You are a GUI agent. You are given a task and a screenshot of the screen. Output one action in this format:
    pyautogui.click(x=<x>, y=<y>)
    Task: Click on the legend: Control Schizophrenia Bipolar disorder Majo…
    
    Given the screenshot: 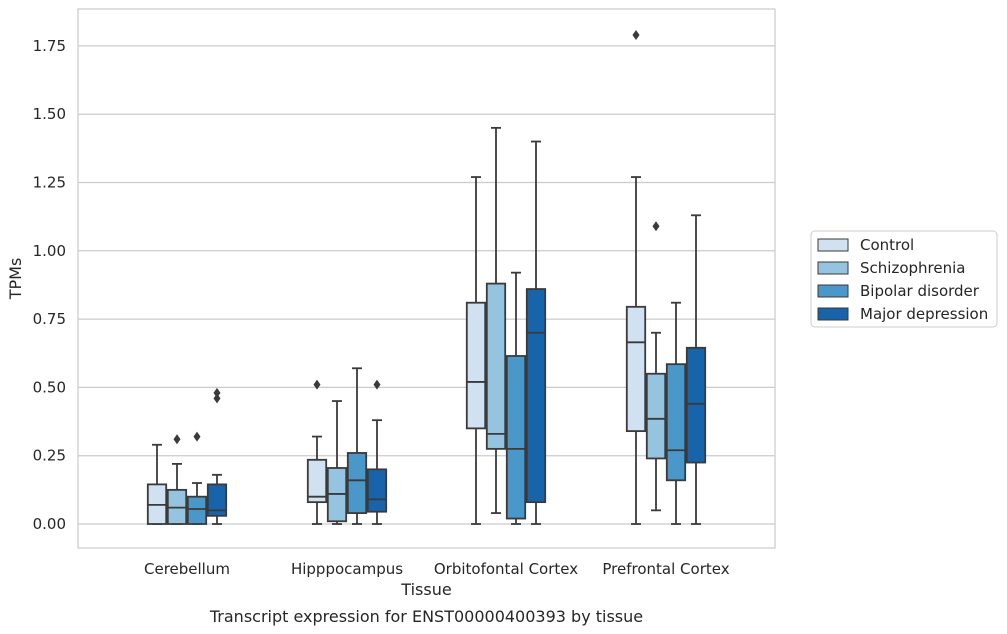 What is the action you would take?
    pyautogui.click(x=904, y=279)
    